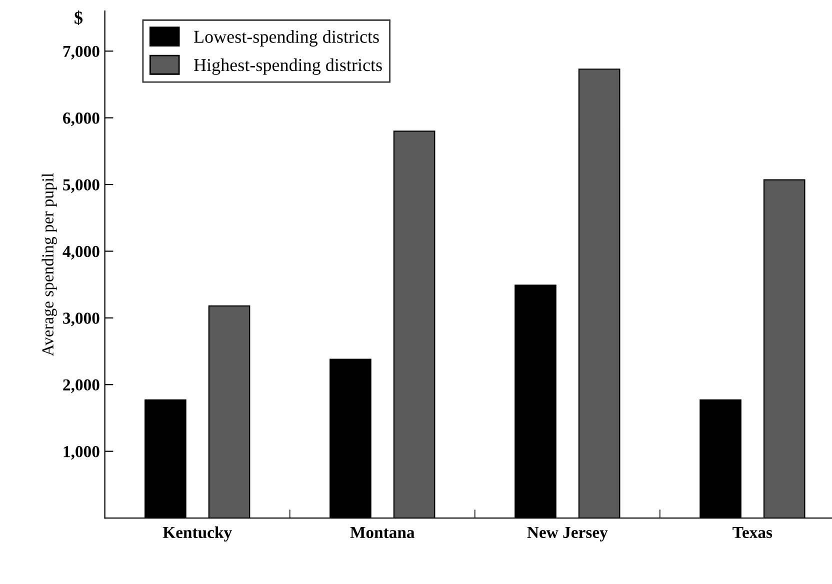 Image resolution: width=832 pixels, height=584 pixels. What do you see at coordinates (81, 319) in the screenshot?
I see `y-tick-label: 3,000` at bounding box center [81, 319].